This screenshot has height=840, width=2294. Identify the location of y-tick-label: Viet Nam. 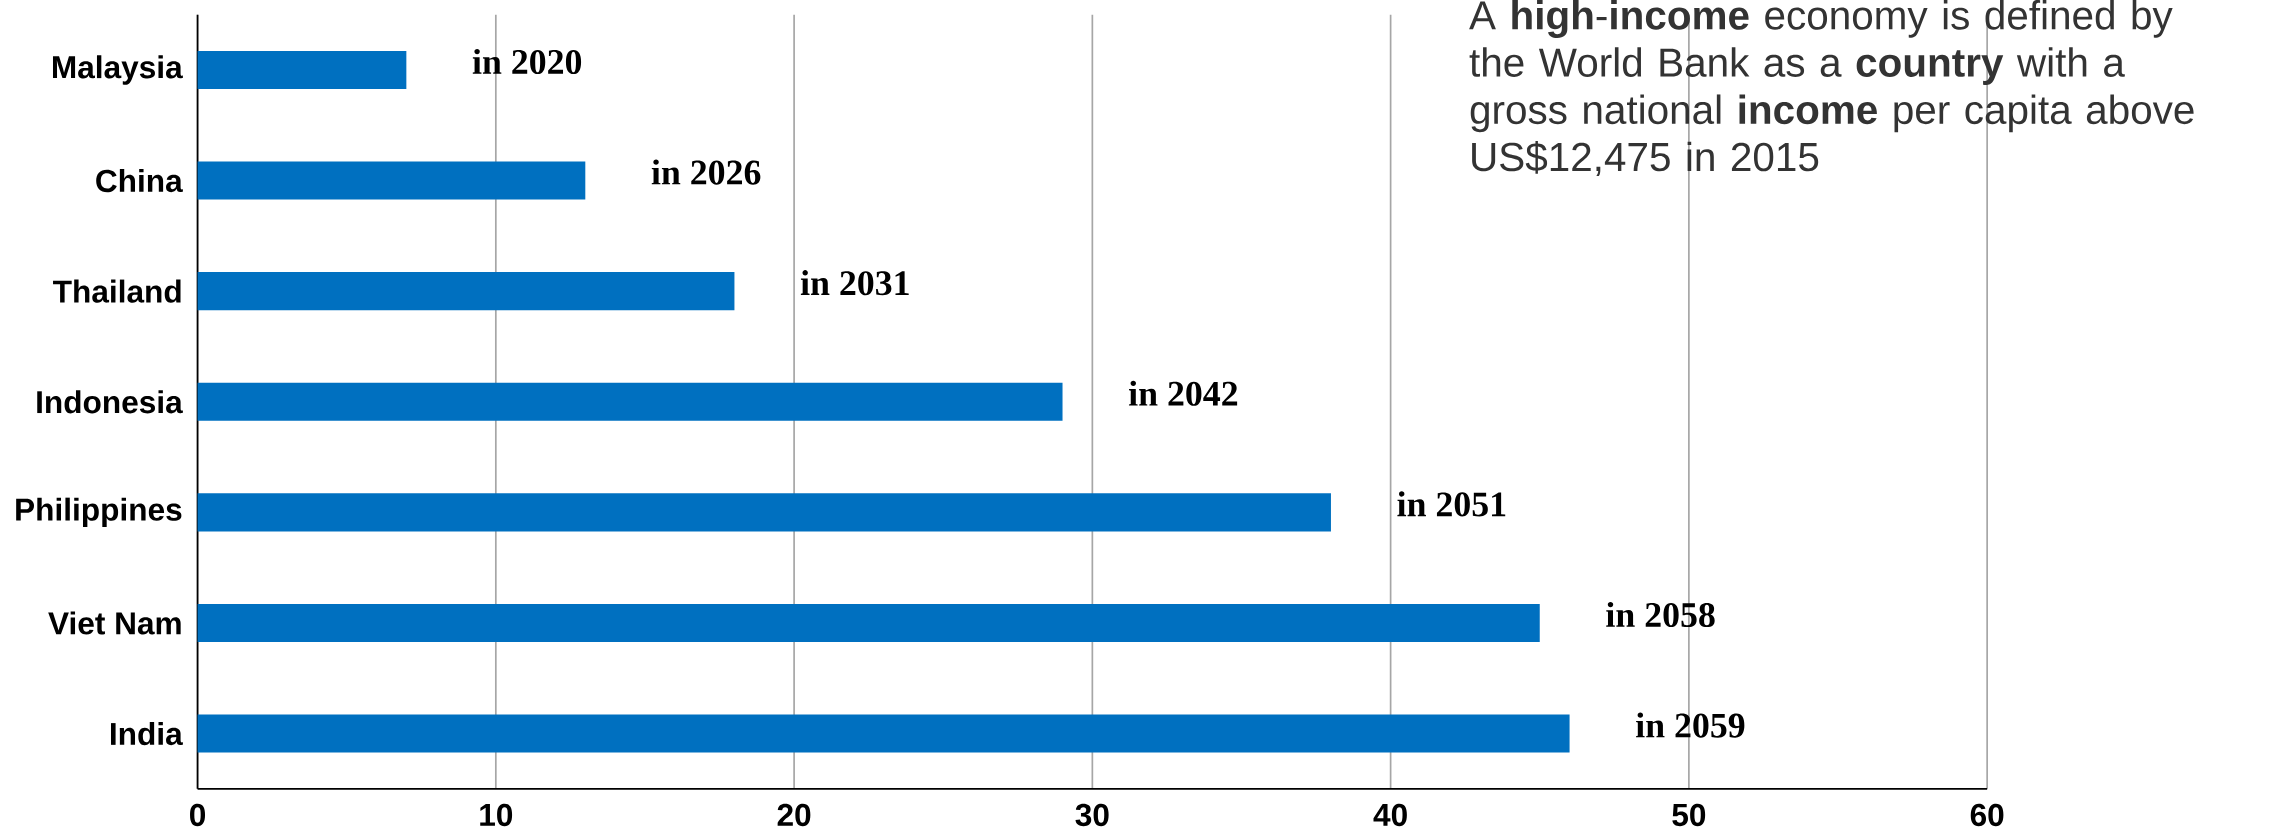
(114, 623).